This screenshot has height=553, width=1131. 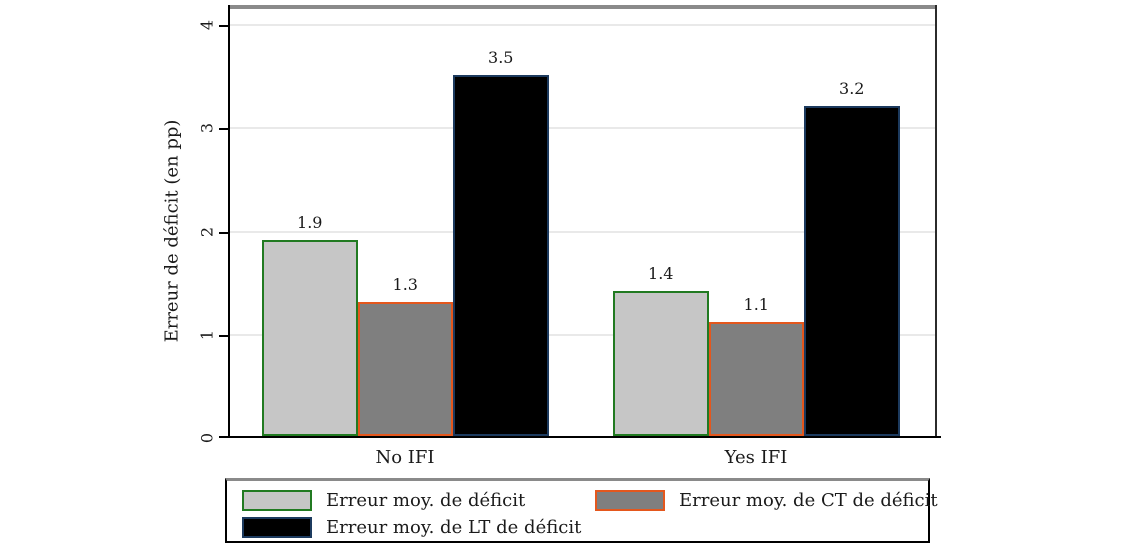 I want to click on plot-frame-right, so click(x=936, y=221).